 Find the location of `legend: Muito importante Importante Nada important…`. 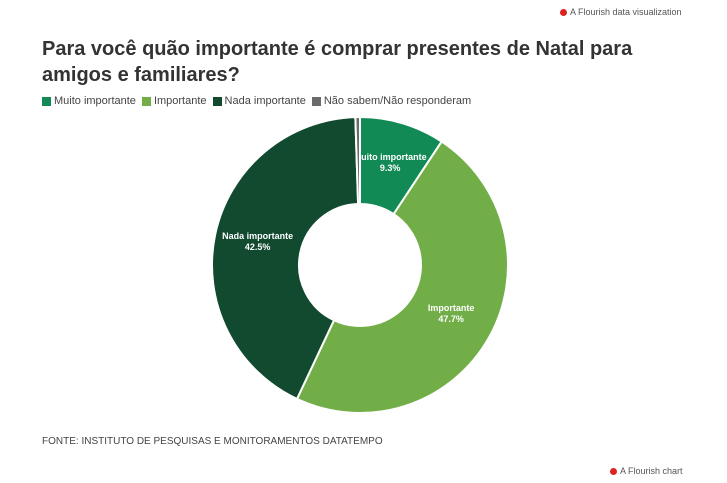

legend: Muito importante Importante Nada important… is located at coordinates (256, 101).